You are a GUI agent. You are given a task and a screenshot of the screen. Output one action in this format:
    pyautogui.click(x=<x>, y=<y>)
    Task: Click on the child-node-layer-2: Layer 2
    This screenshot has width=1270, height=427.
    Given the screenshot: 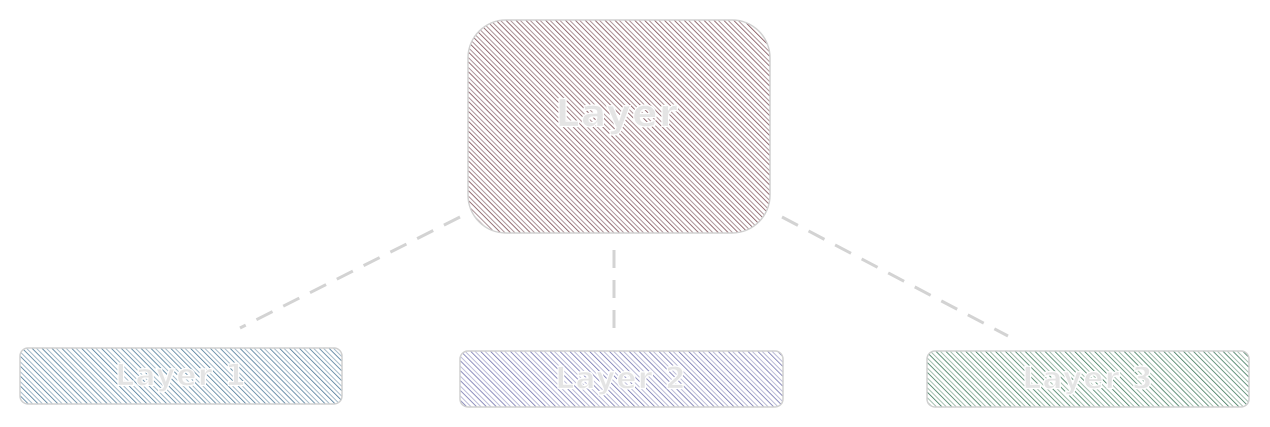 What is the action you would take?
    pyautogui.click(x=621, y=379)
    